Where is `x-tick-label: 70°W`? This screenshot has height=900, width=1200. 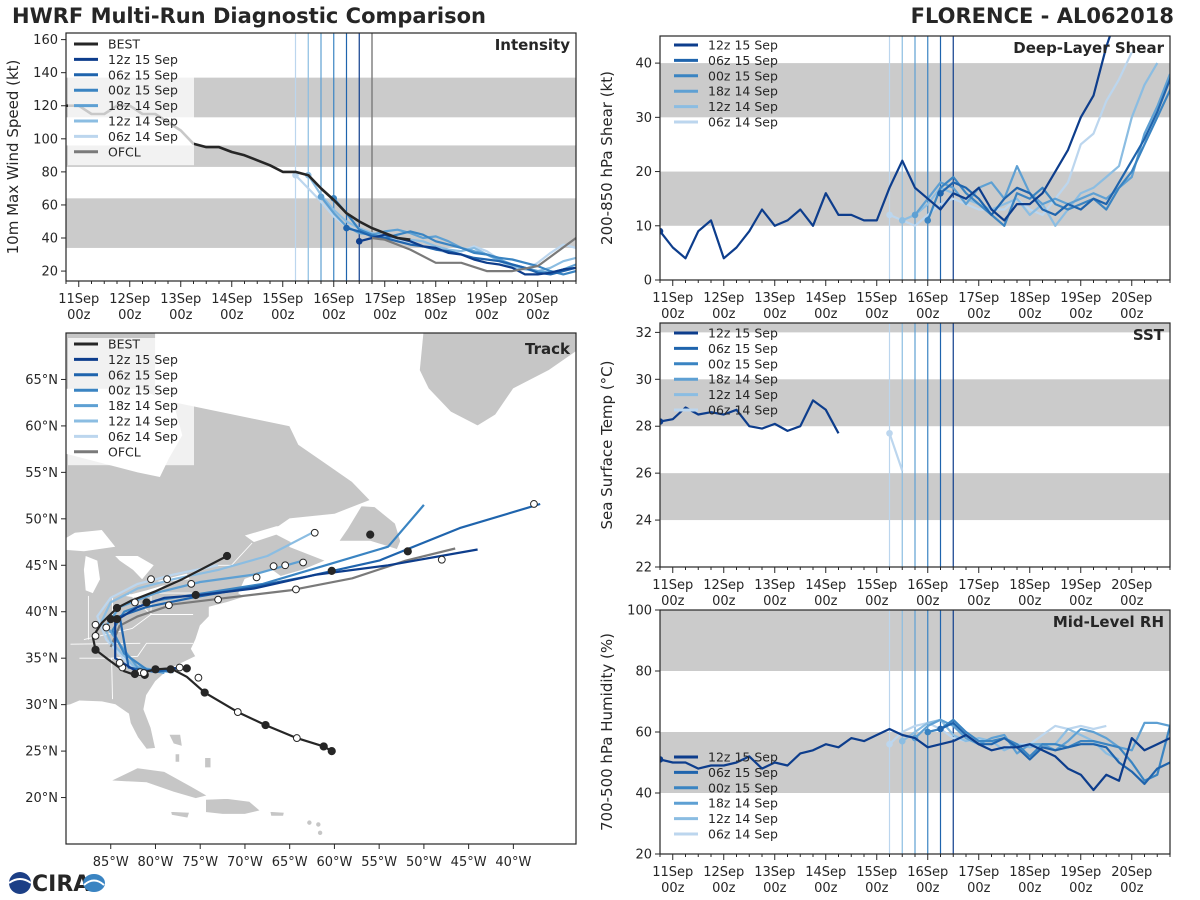 x-tick-label: 70°W is located at coordinates (245, 862).